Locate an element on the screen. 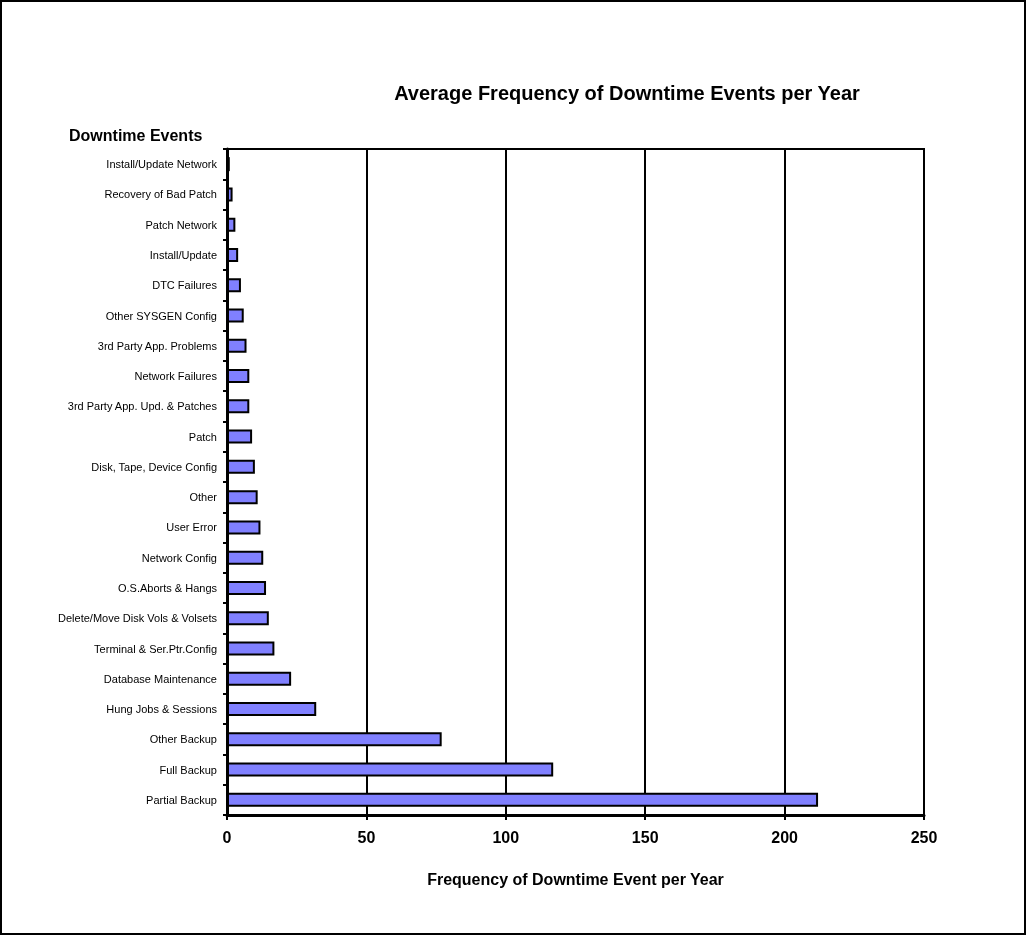 The image size is (1026, 935). x-tick-label: 100 is located at coordinates (506, 837).